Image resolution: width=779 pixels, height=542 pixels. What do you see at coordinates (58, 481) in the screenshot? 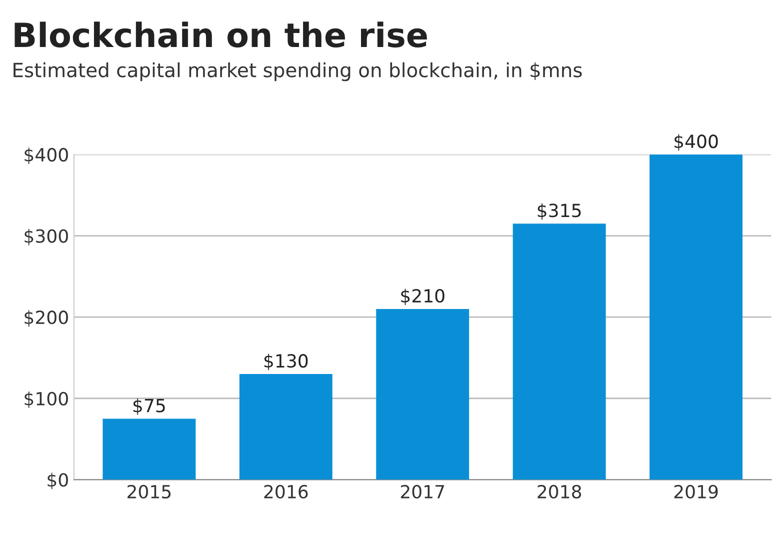
I see `y-tick-label: $0` at bounding box center [58, 481].